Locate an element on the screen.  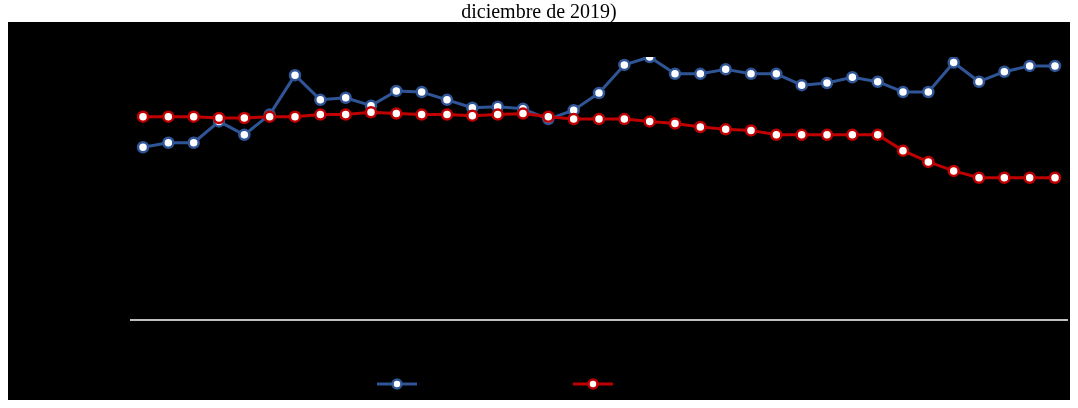
chart-title: diciembre de 2019) is located at coordinates (539, 11).